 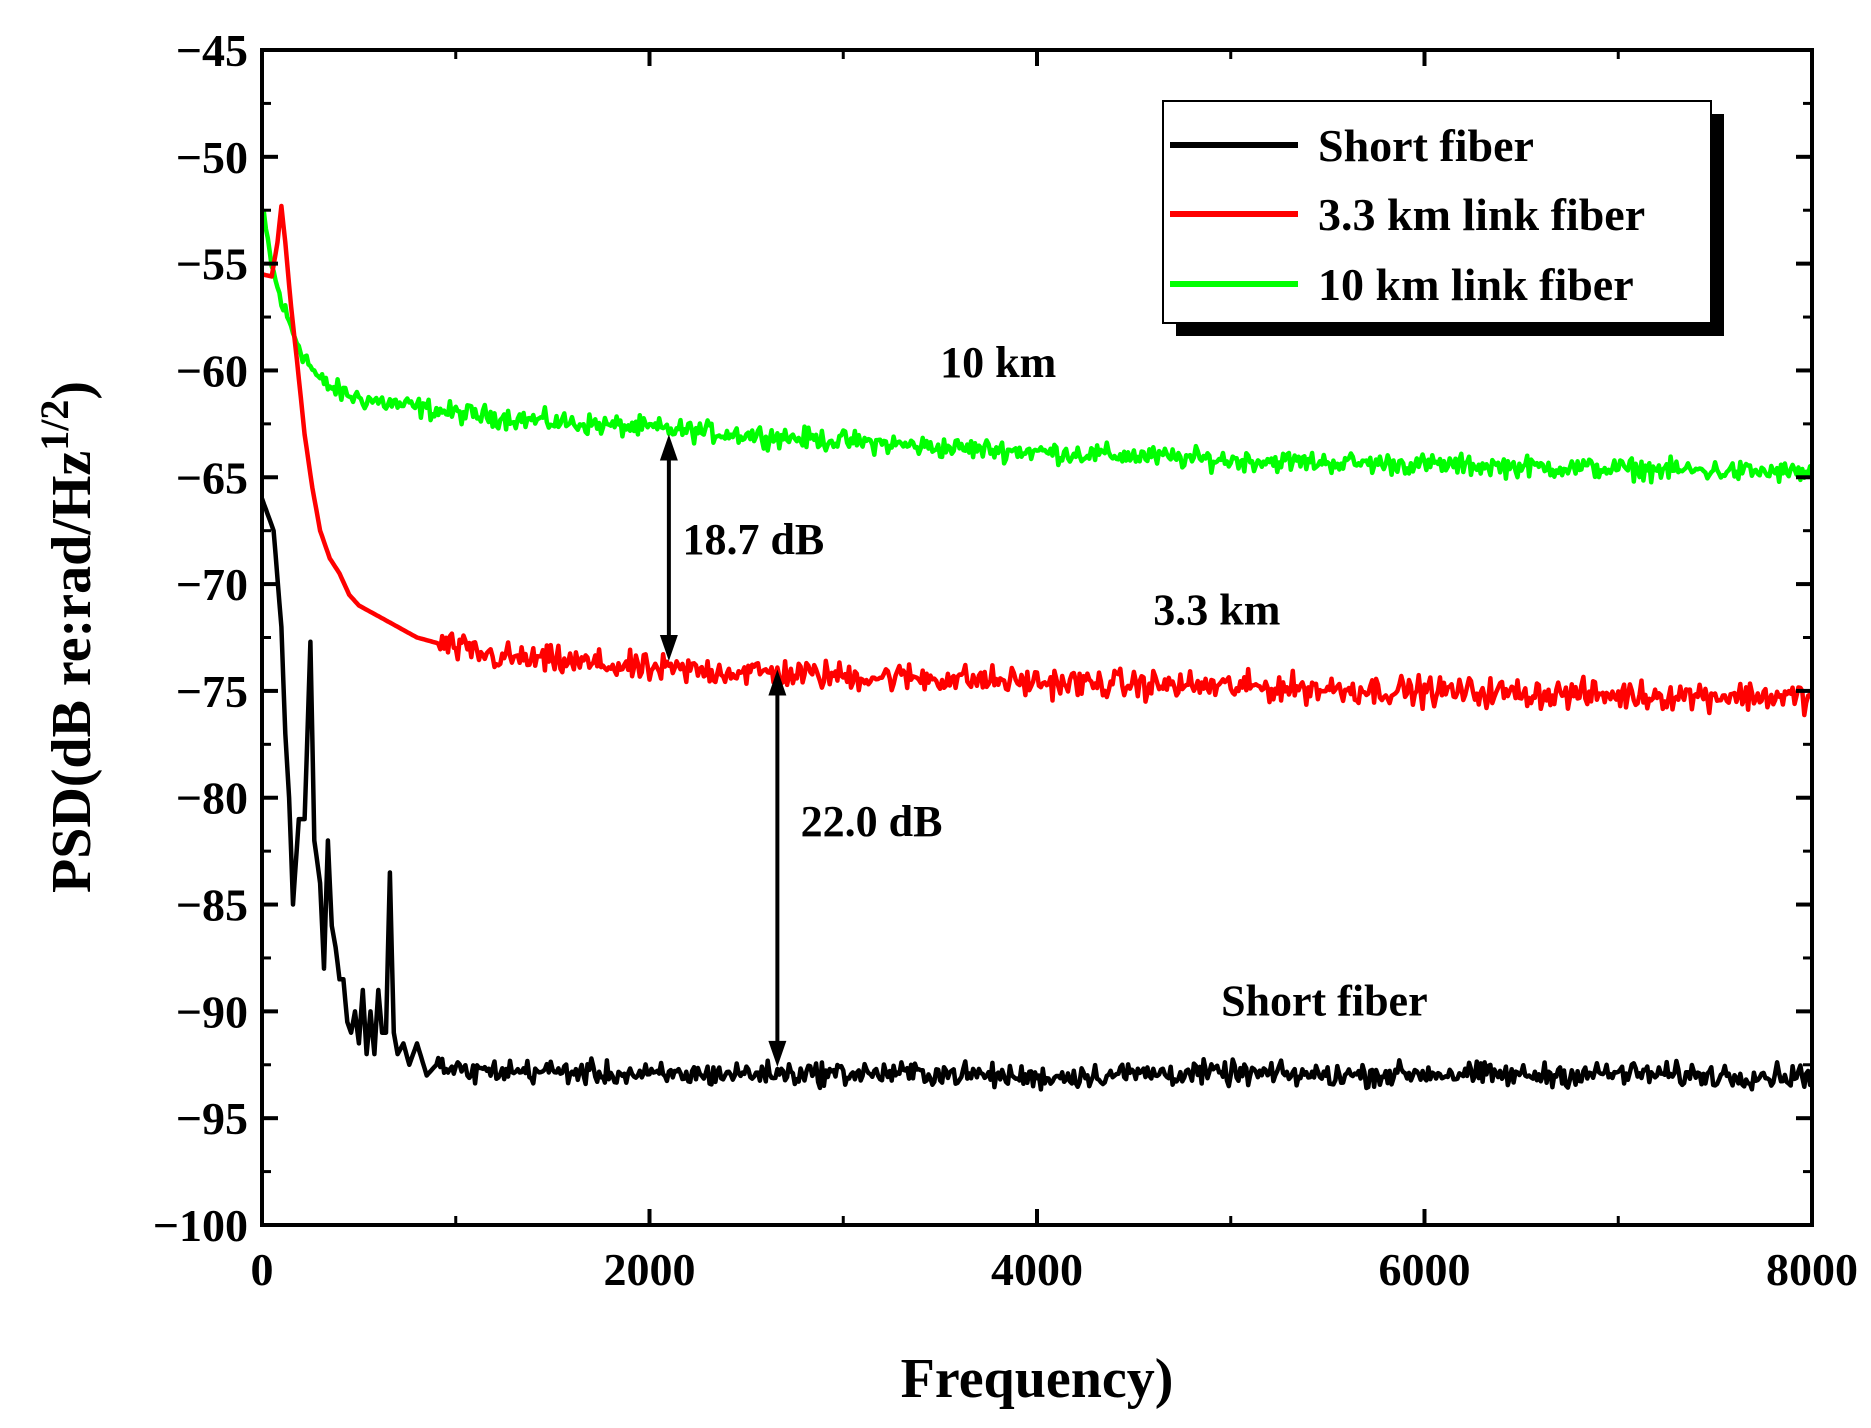 I want to click on x-tick-label: 6000, so click(x=1425, y=1269).